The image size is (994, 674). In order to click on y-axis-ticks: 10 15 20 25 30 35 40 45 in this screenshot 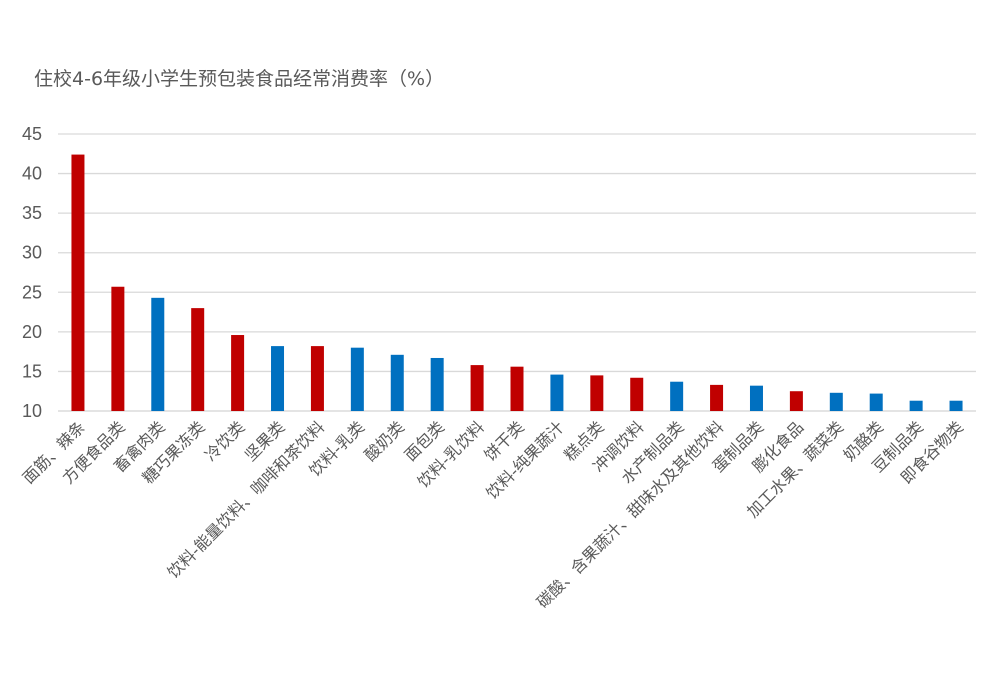, I will do `click(32, 272)`.